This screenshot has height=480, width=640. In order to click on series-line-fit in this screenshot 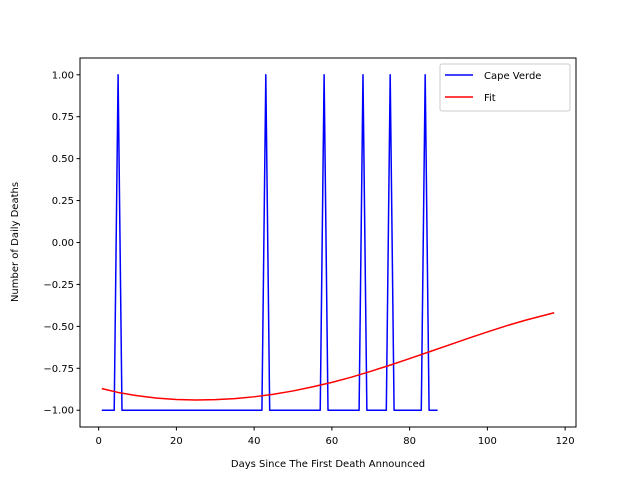, I will do `click(328, 356)`.